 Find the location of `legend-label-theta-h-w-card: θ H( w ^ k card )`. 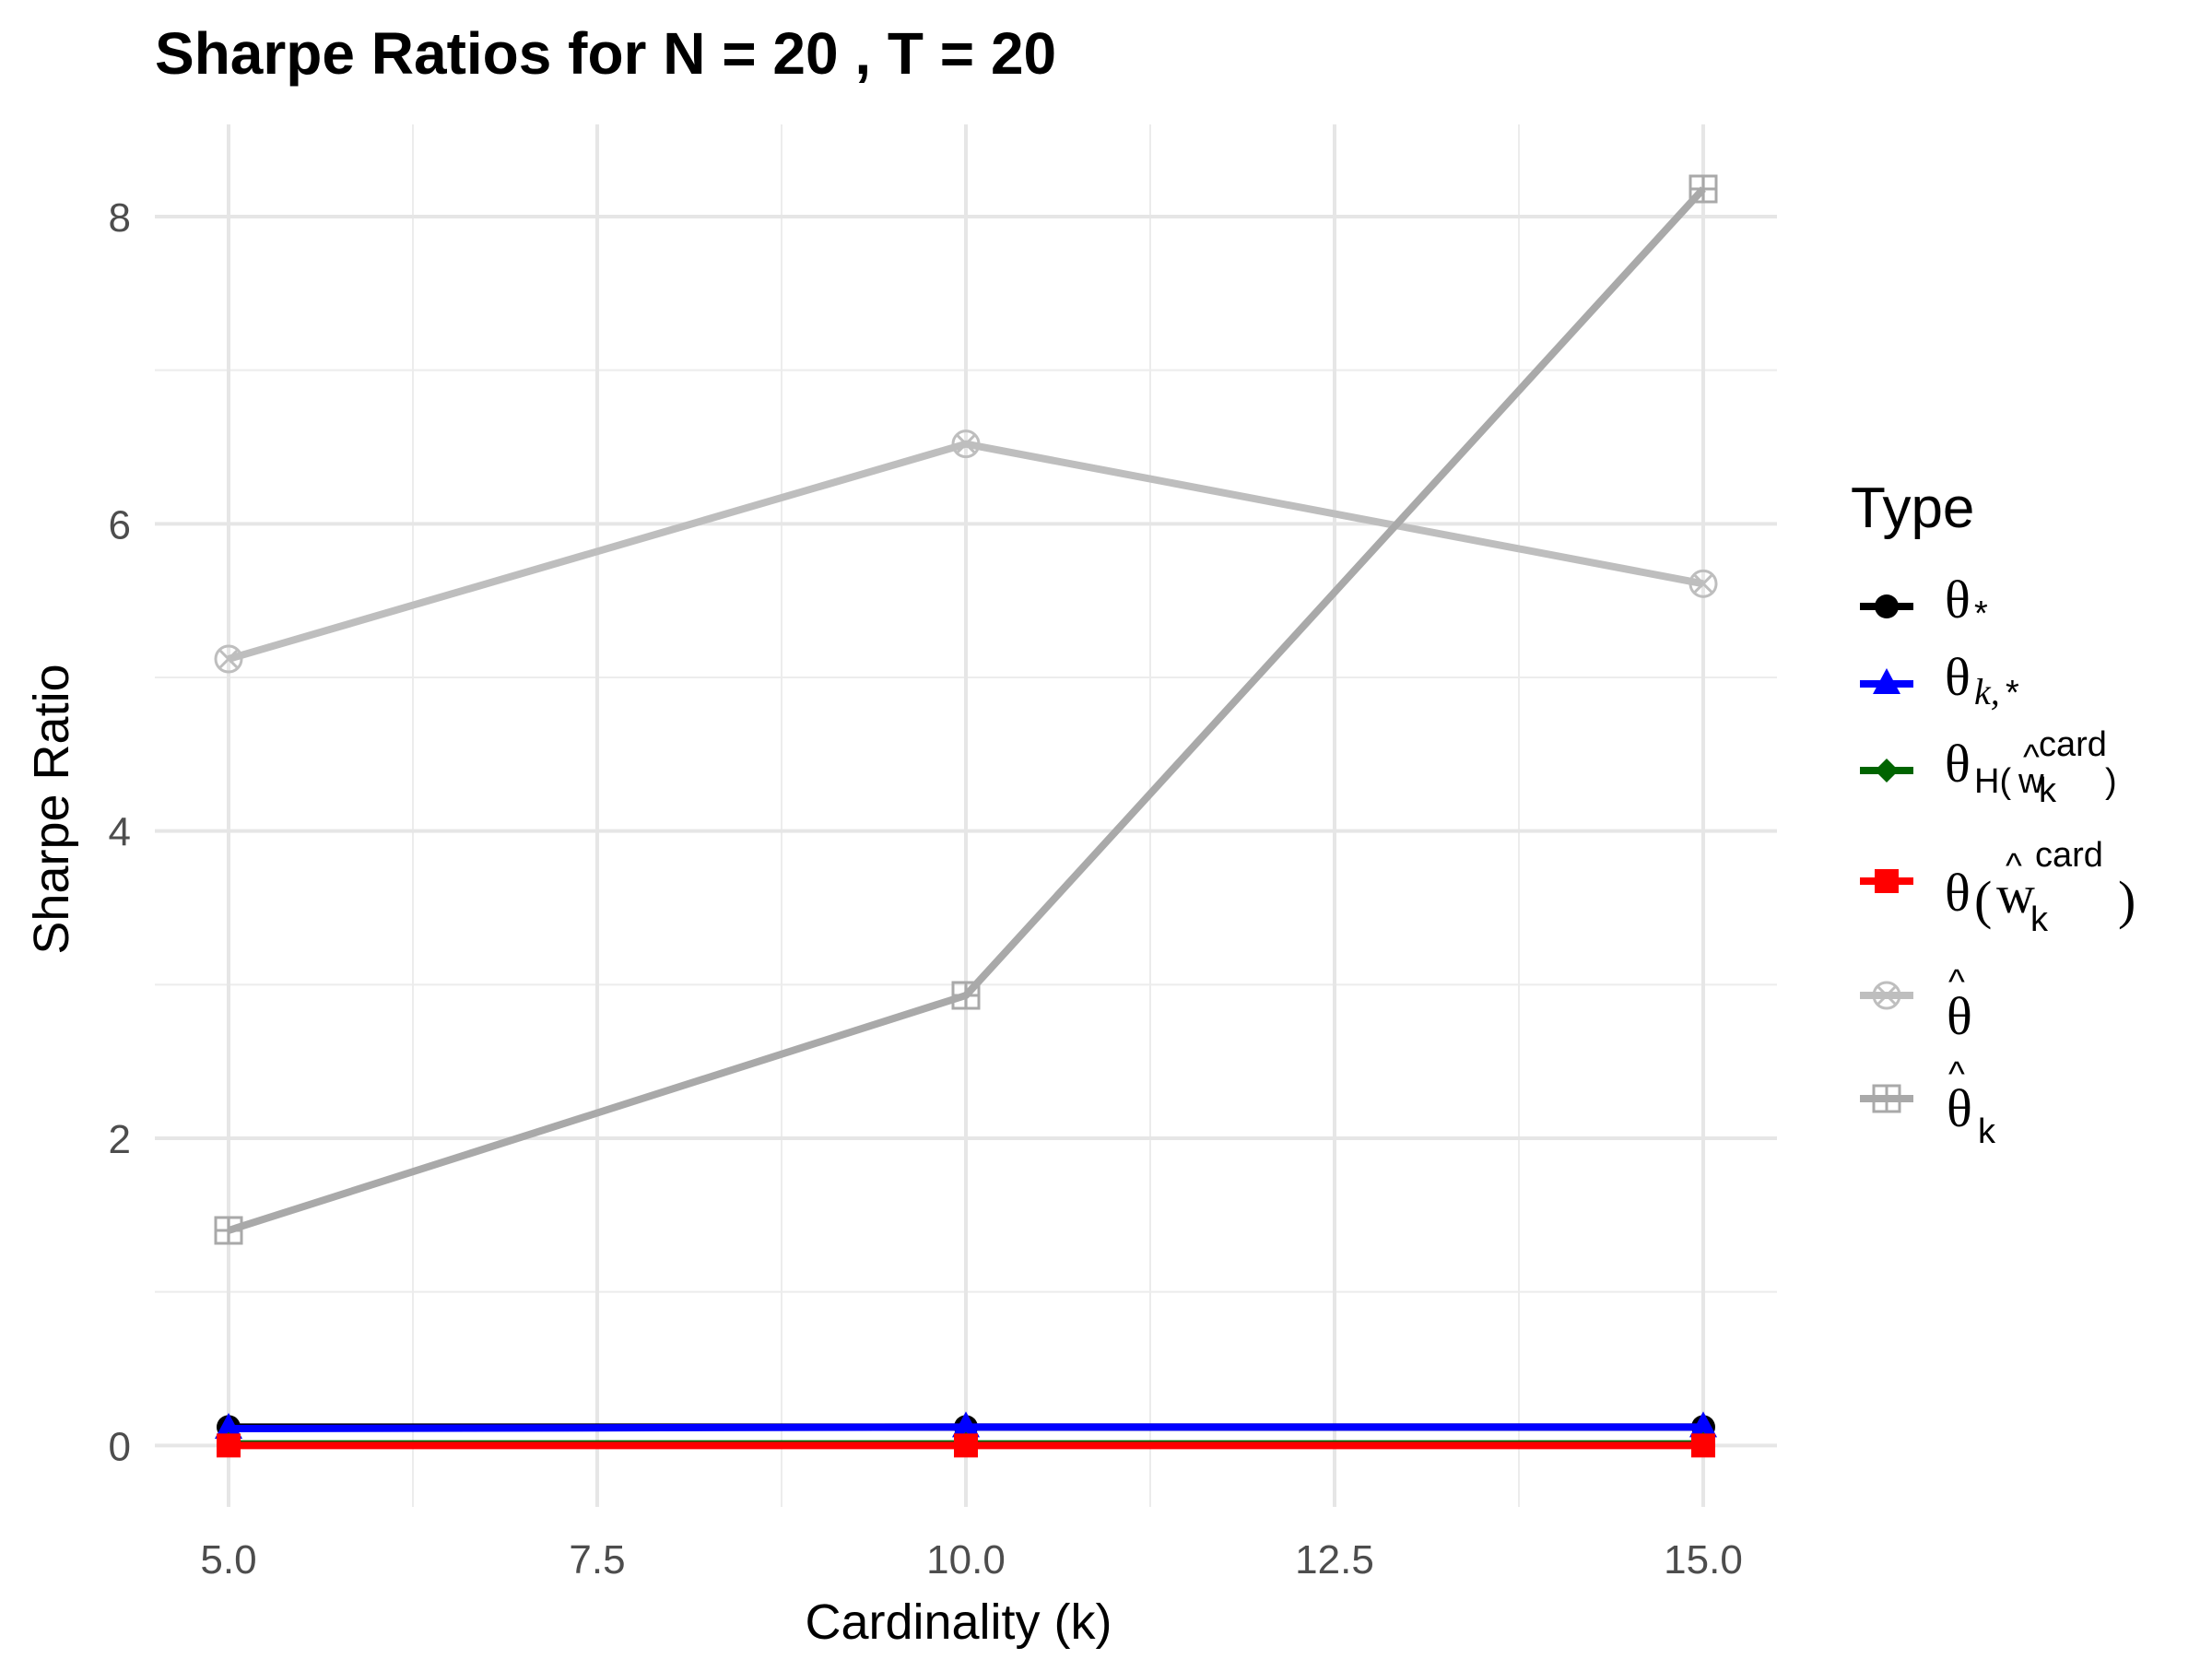

legend-label-theta-h-w-card: θ H( w ^ k card ) is located at coordinates (2031, 767).